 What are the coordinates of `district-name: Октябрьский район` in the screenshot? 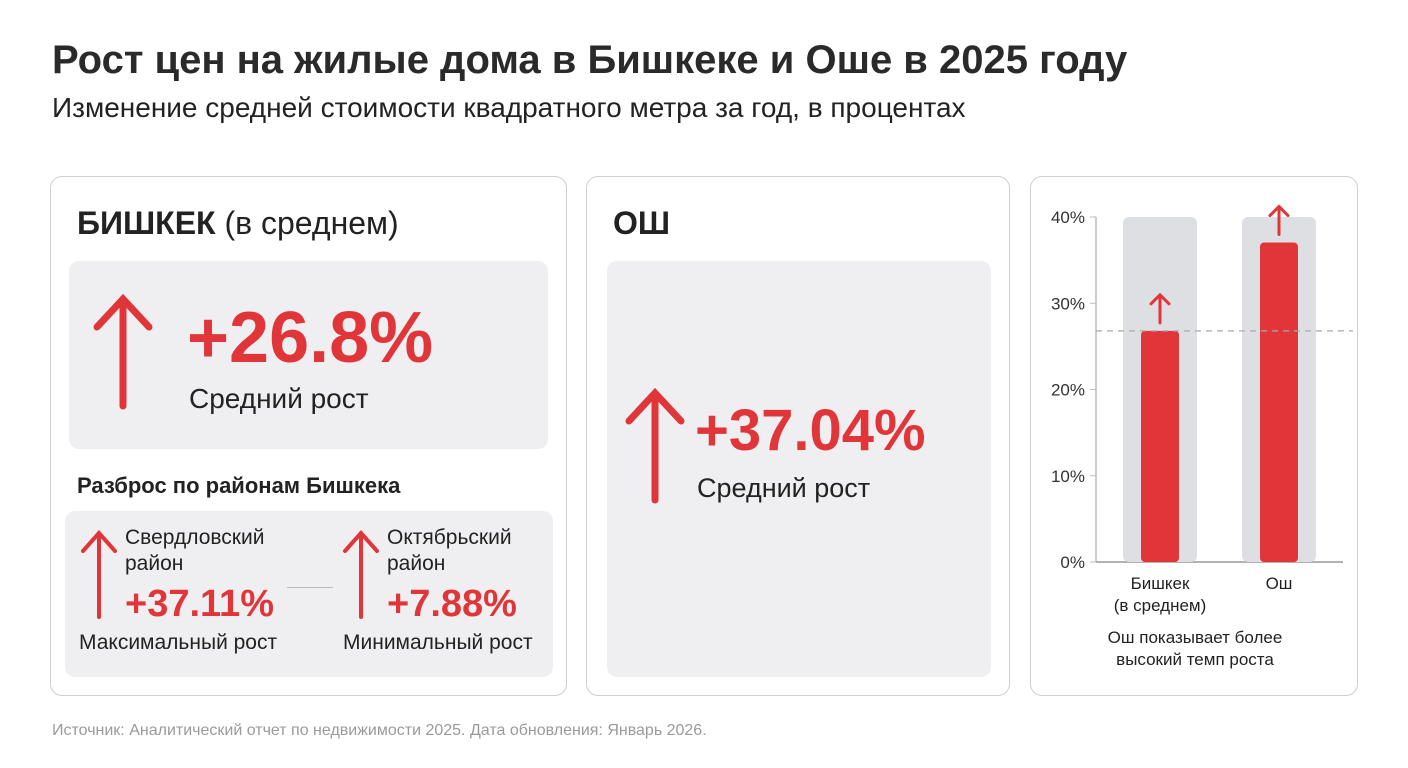 It's located at (449, 550).